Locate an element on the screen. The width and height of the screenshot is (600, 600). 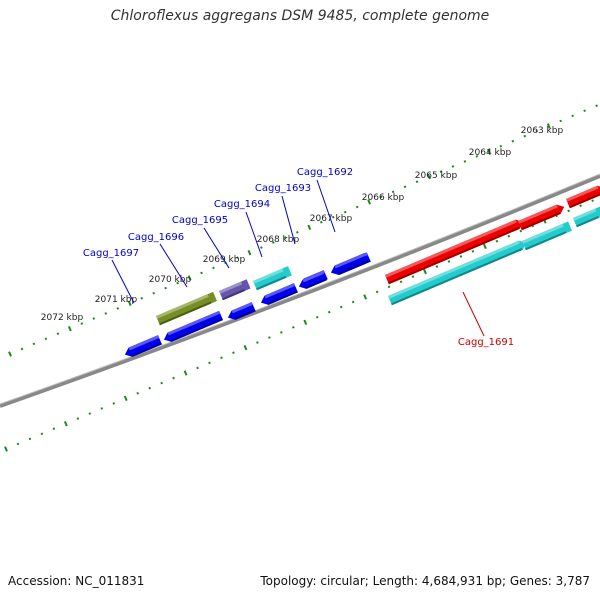
tick-label: 2064 kbp is located at coordinates (490, 153).